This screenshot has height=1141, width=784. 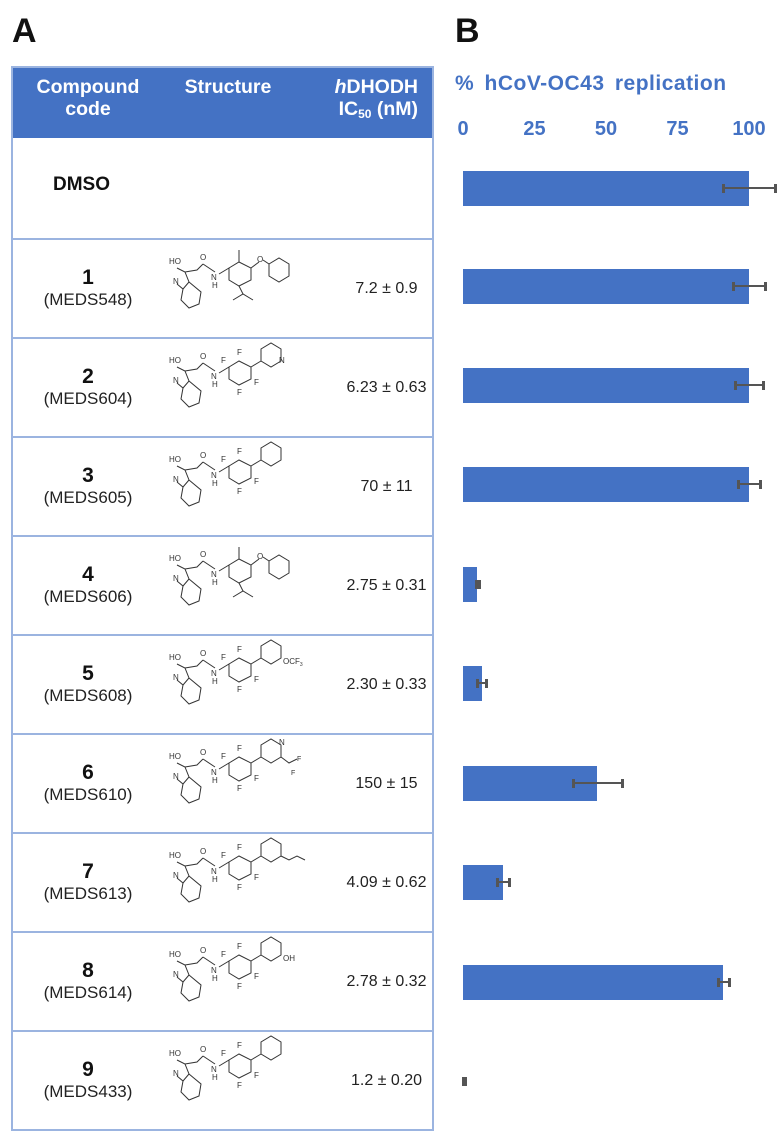 I want to click on compound-code-cell: 8 (MEDS614), so click(x=88, y=981).